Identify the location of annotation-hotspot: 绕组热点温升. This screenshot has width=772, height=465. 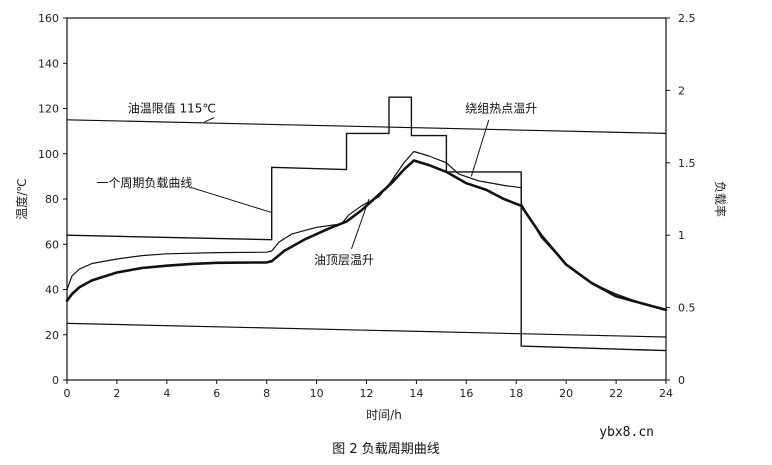
(501, 109).